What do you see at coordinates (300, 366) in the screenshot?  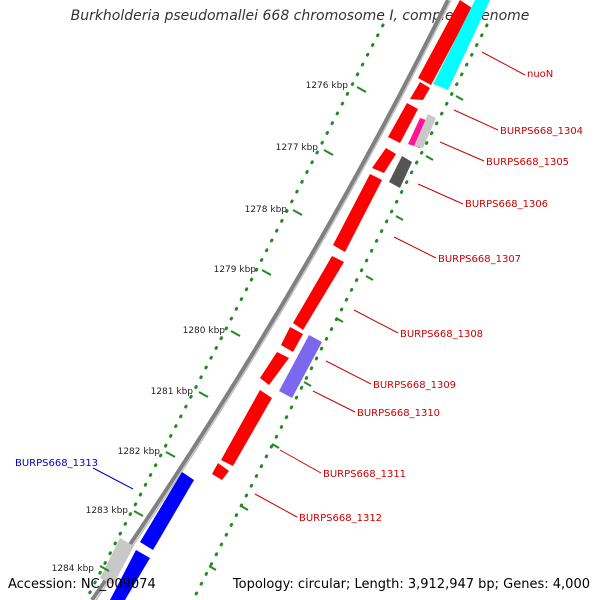 I see `gene-burps668-1309-rev` at bounding box center [300, 366].